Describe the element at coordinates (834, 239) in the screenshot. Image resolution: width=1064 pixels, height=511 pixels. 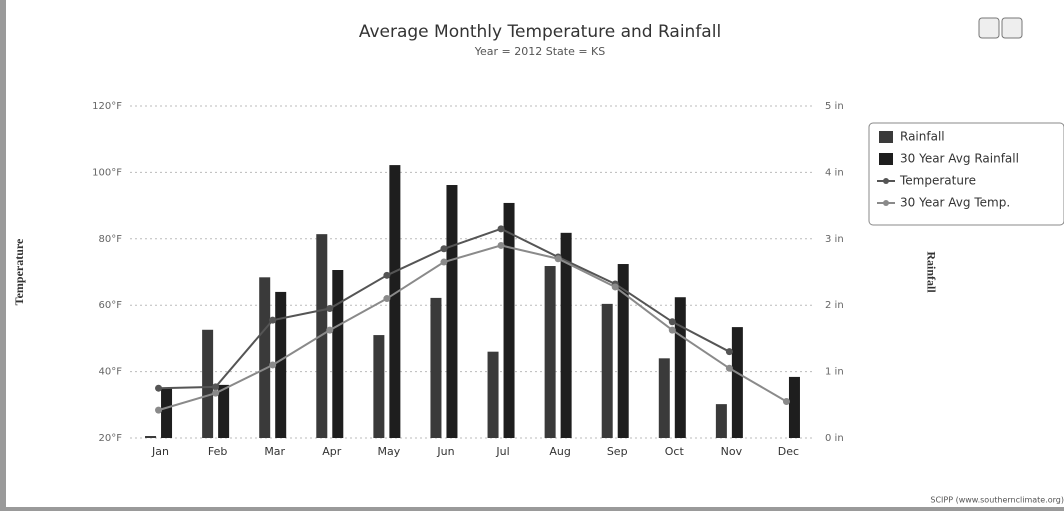
I see `y2-tick-label: 3 in` at that location.